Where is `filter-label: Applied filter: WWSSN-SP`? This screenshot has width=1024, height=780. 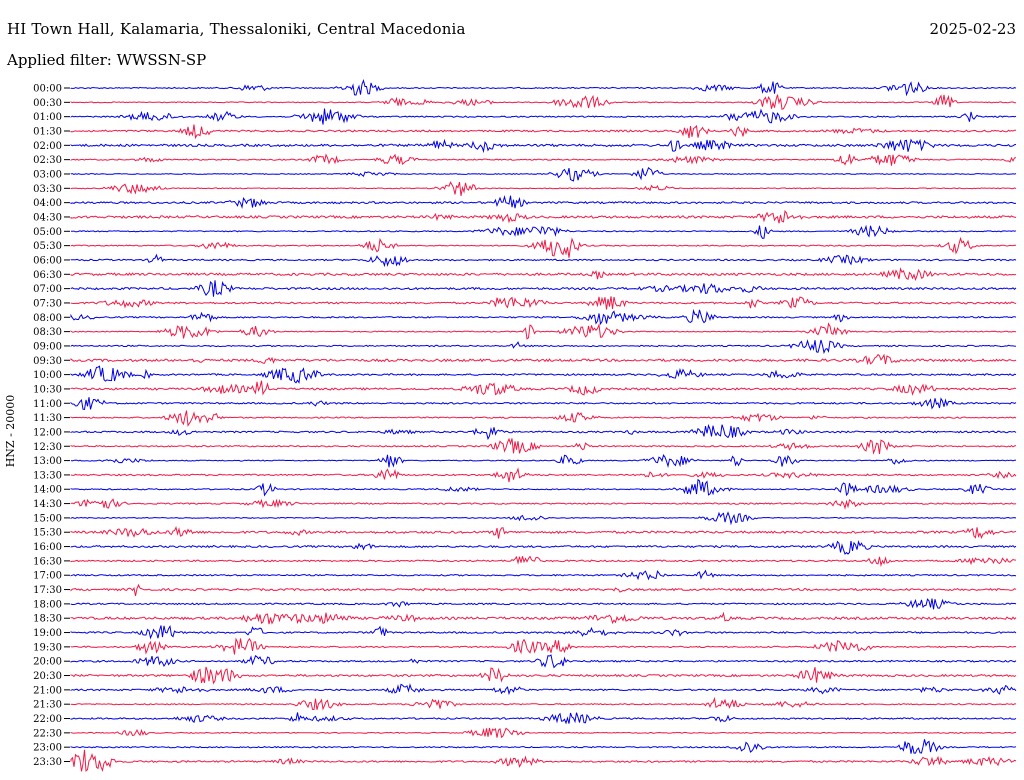 filter-label: Applied filter: WWSSN-SP is located at coordinates (107, 60).